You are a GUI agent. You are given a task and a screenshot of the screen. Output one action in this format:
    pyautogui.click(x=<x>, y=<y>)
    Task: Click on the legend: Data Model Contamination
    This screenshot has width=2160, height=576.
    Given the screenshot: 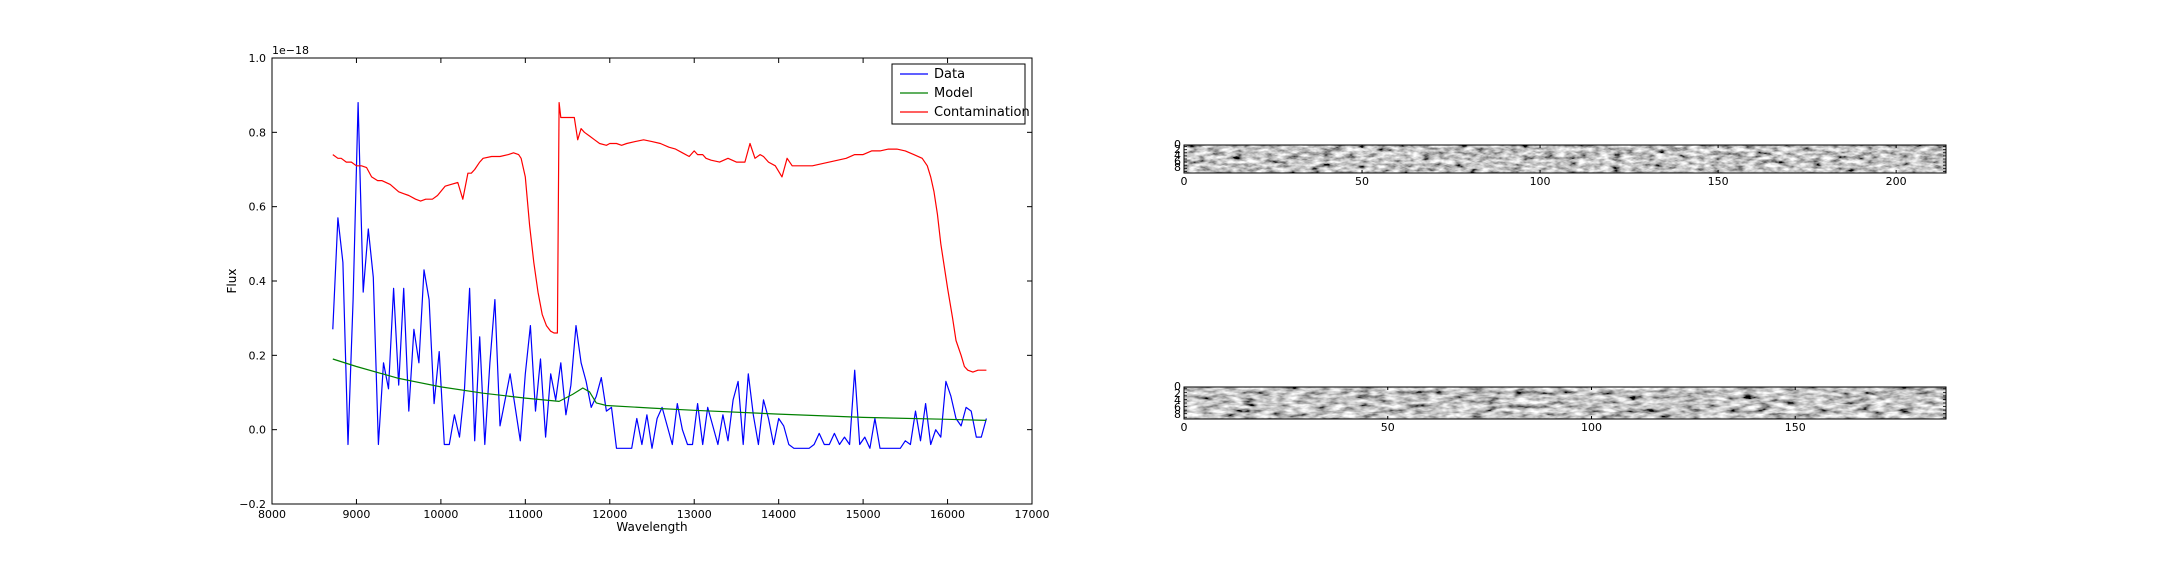 What is the action you would take?
    pyautogui.click(x=960, y=94)
    